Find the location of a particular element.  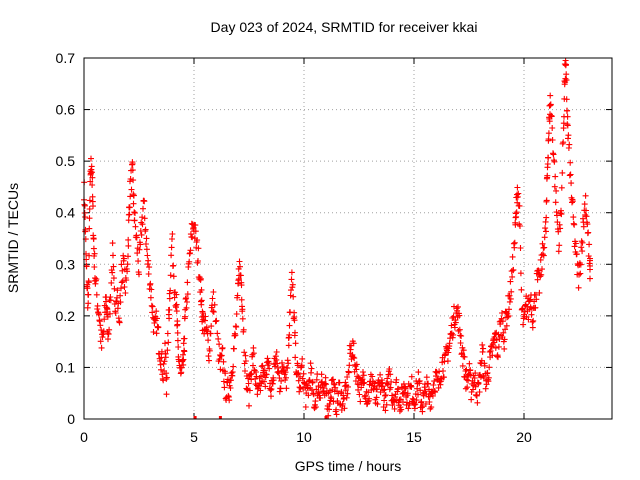

y-tick-label: 0.7 is located at coordinates (66, 58).